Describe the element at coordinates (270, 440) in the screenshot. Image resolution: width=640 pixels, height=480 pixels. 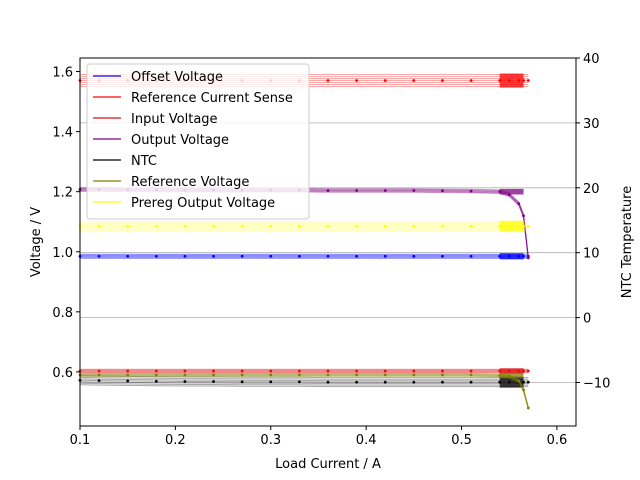
I see `x-tick-label: 0.3` at that location.